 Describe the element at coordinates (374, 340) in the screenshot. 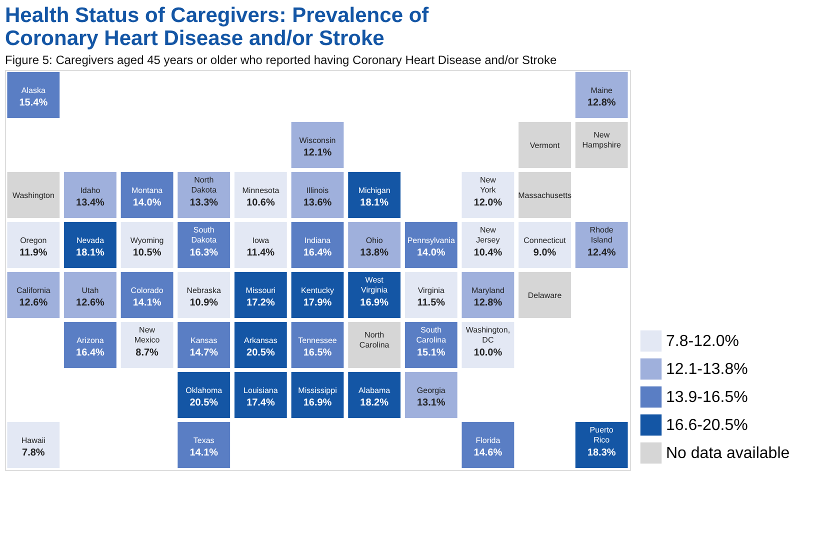

I see `category-label: North Carolina` at that location.